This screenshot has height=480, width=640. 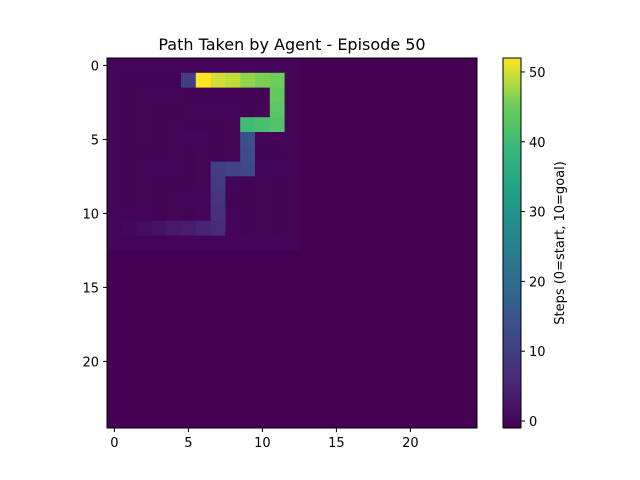 I want to click on y-tick-label: 0, so click(x=95, y=66).